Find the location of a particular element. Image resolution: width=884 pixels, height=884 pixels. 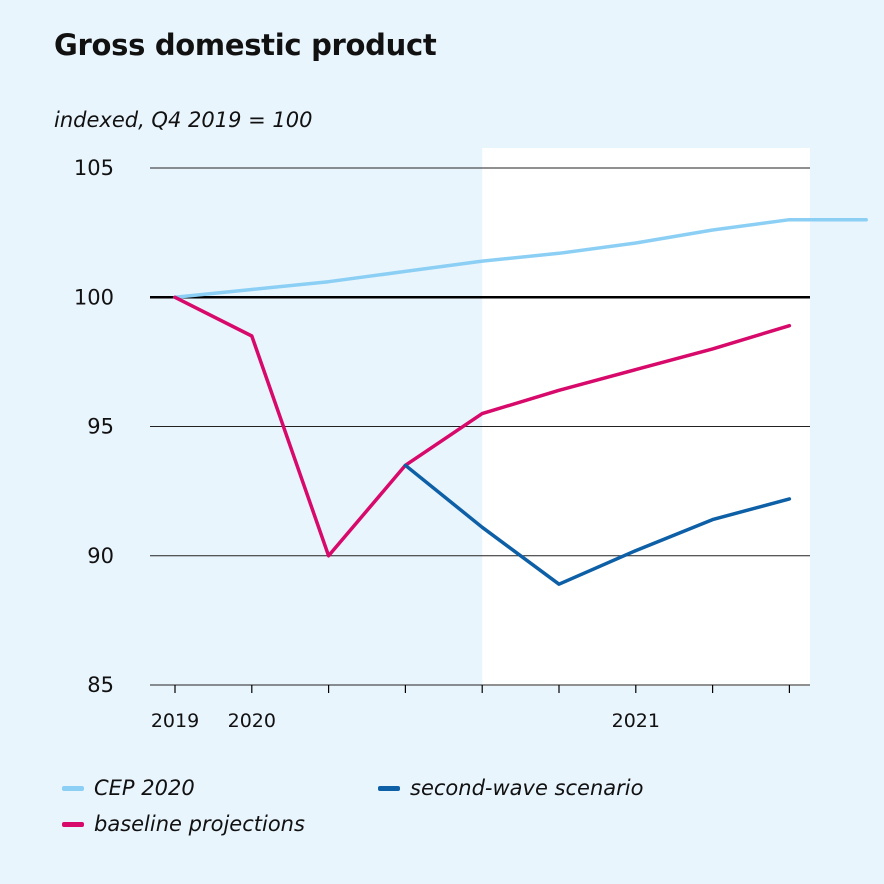

legend-item-second-wave: second-wave scenario is located at coordinates (510, 788).